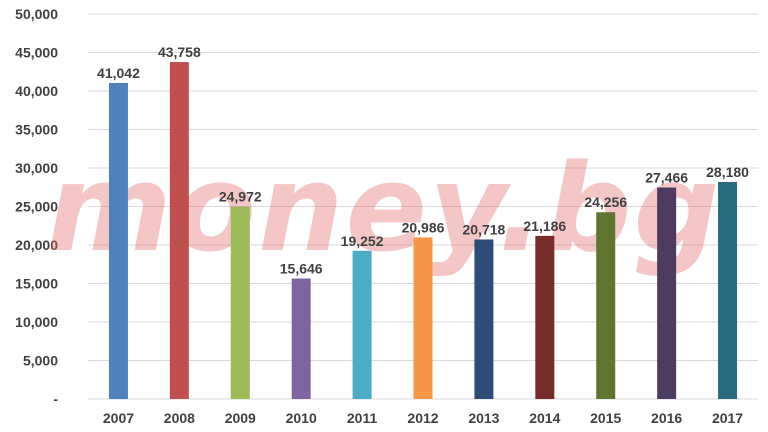 This screenshot has height=432, width=768. I want to click on y-tick-label: 50,000, so click(36, 14).